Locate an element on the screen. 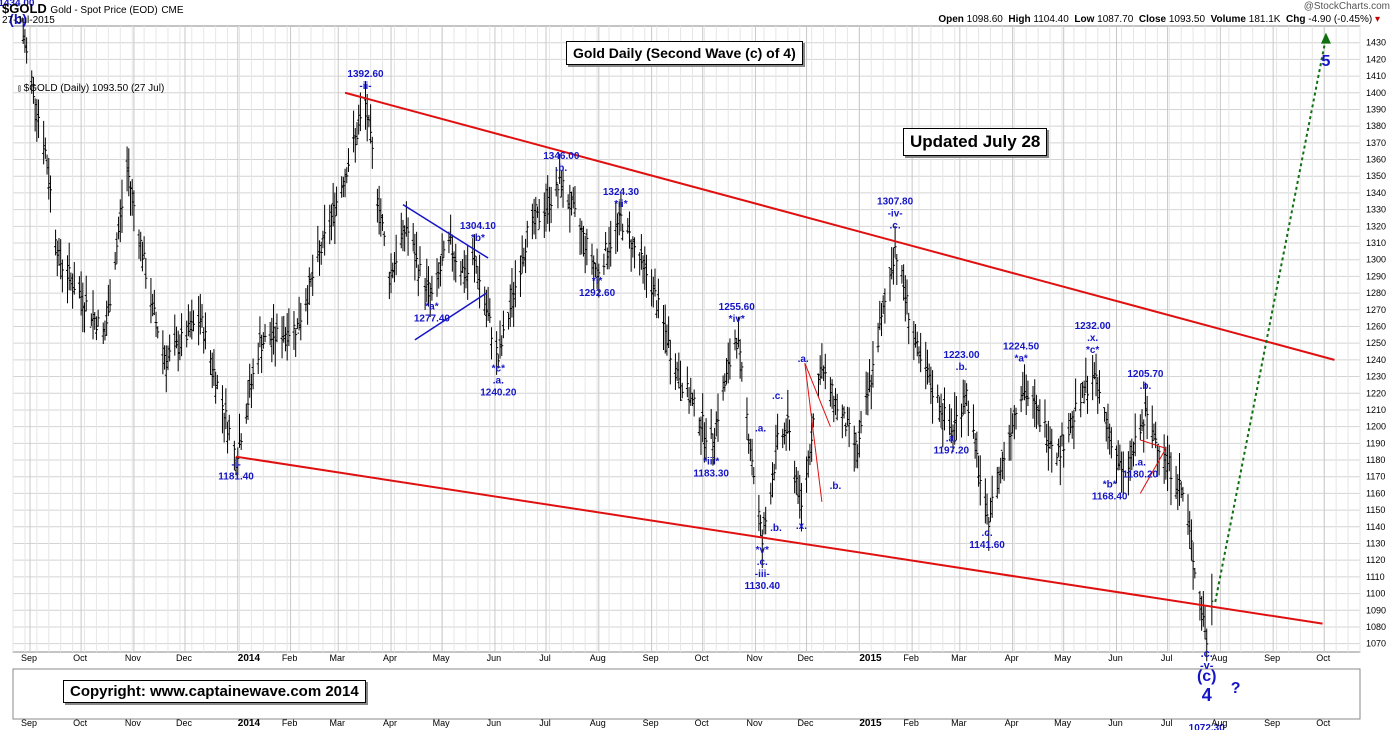 The width and height of the screenshot is (1400, 730). y-tick-label: 1150 is located at coordinates (1375, 510).